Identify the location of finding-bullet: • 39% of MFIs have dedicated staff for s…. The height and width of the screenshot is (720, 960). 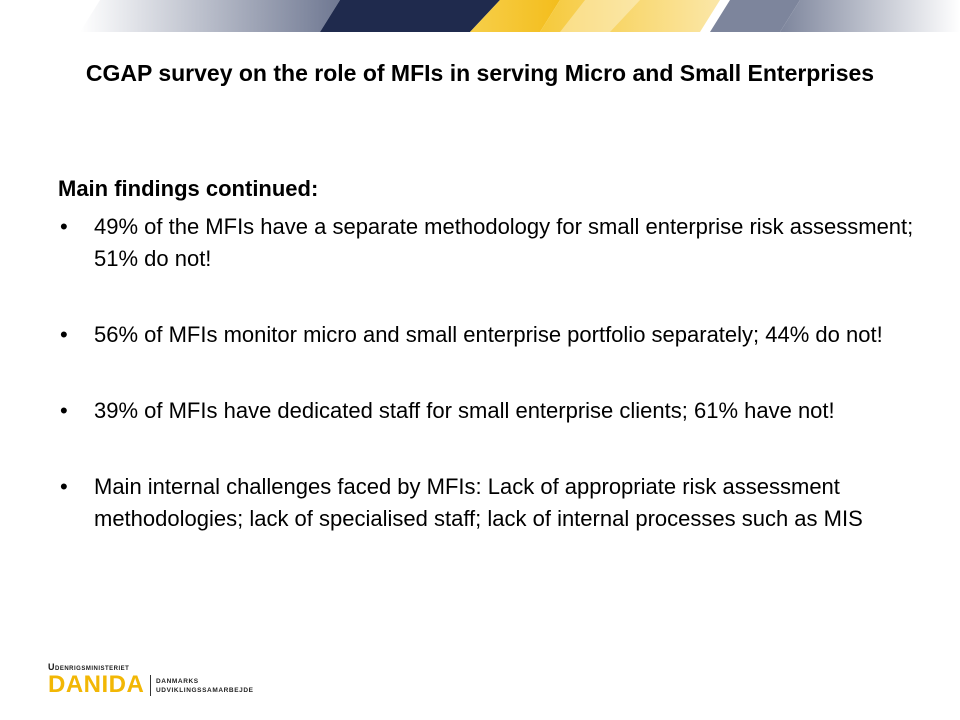
(488, 411).